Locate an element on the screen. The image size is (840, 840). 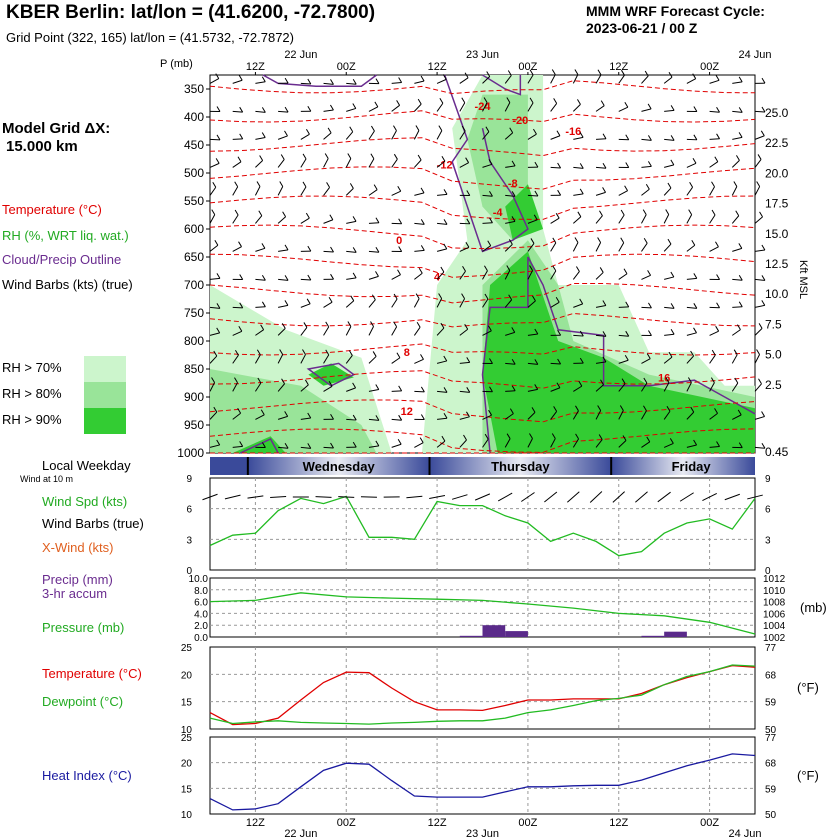
pressure-tick-label: 800 is located at coordinates (194, 341).